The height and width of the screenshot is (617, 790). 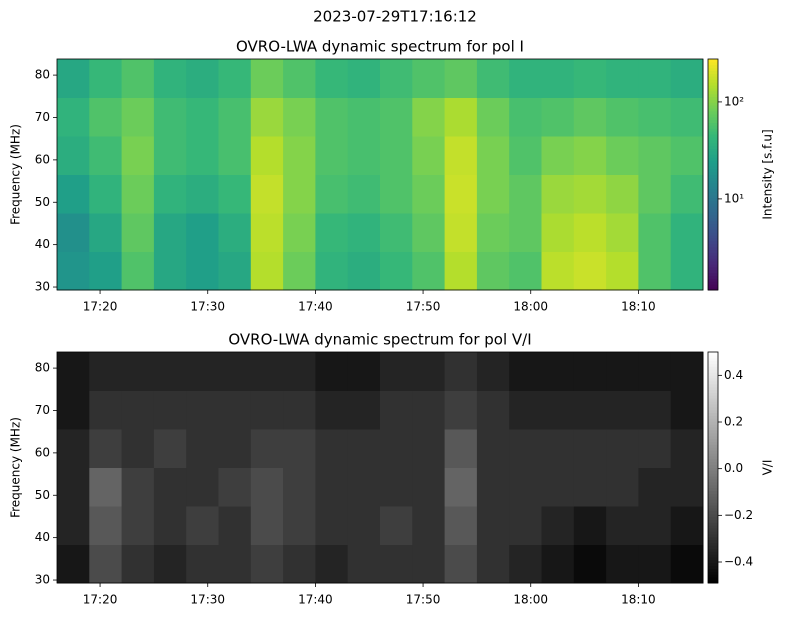 What do you see at coordinates (42, 368) in the screenshot?
I see `y-tick-label: 80` at bounding box center [42, 368].